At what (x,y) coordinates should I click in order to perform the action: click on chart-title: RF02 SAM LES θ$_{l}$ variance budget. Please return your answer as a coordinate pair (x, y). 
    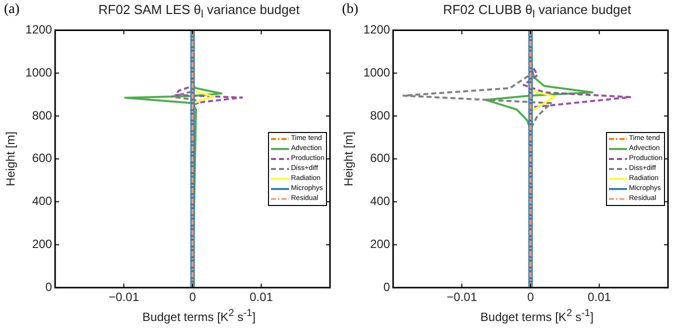
    Looking at the image, I should click on (199, 11).